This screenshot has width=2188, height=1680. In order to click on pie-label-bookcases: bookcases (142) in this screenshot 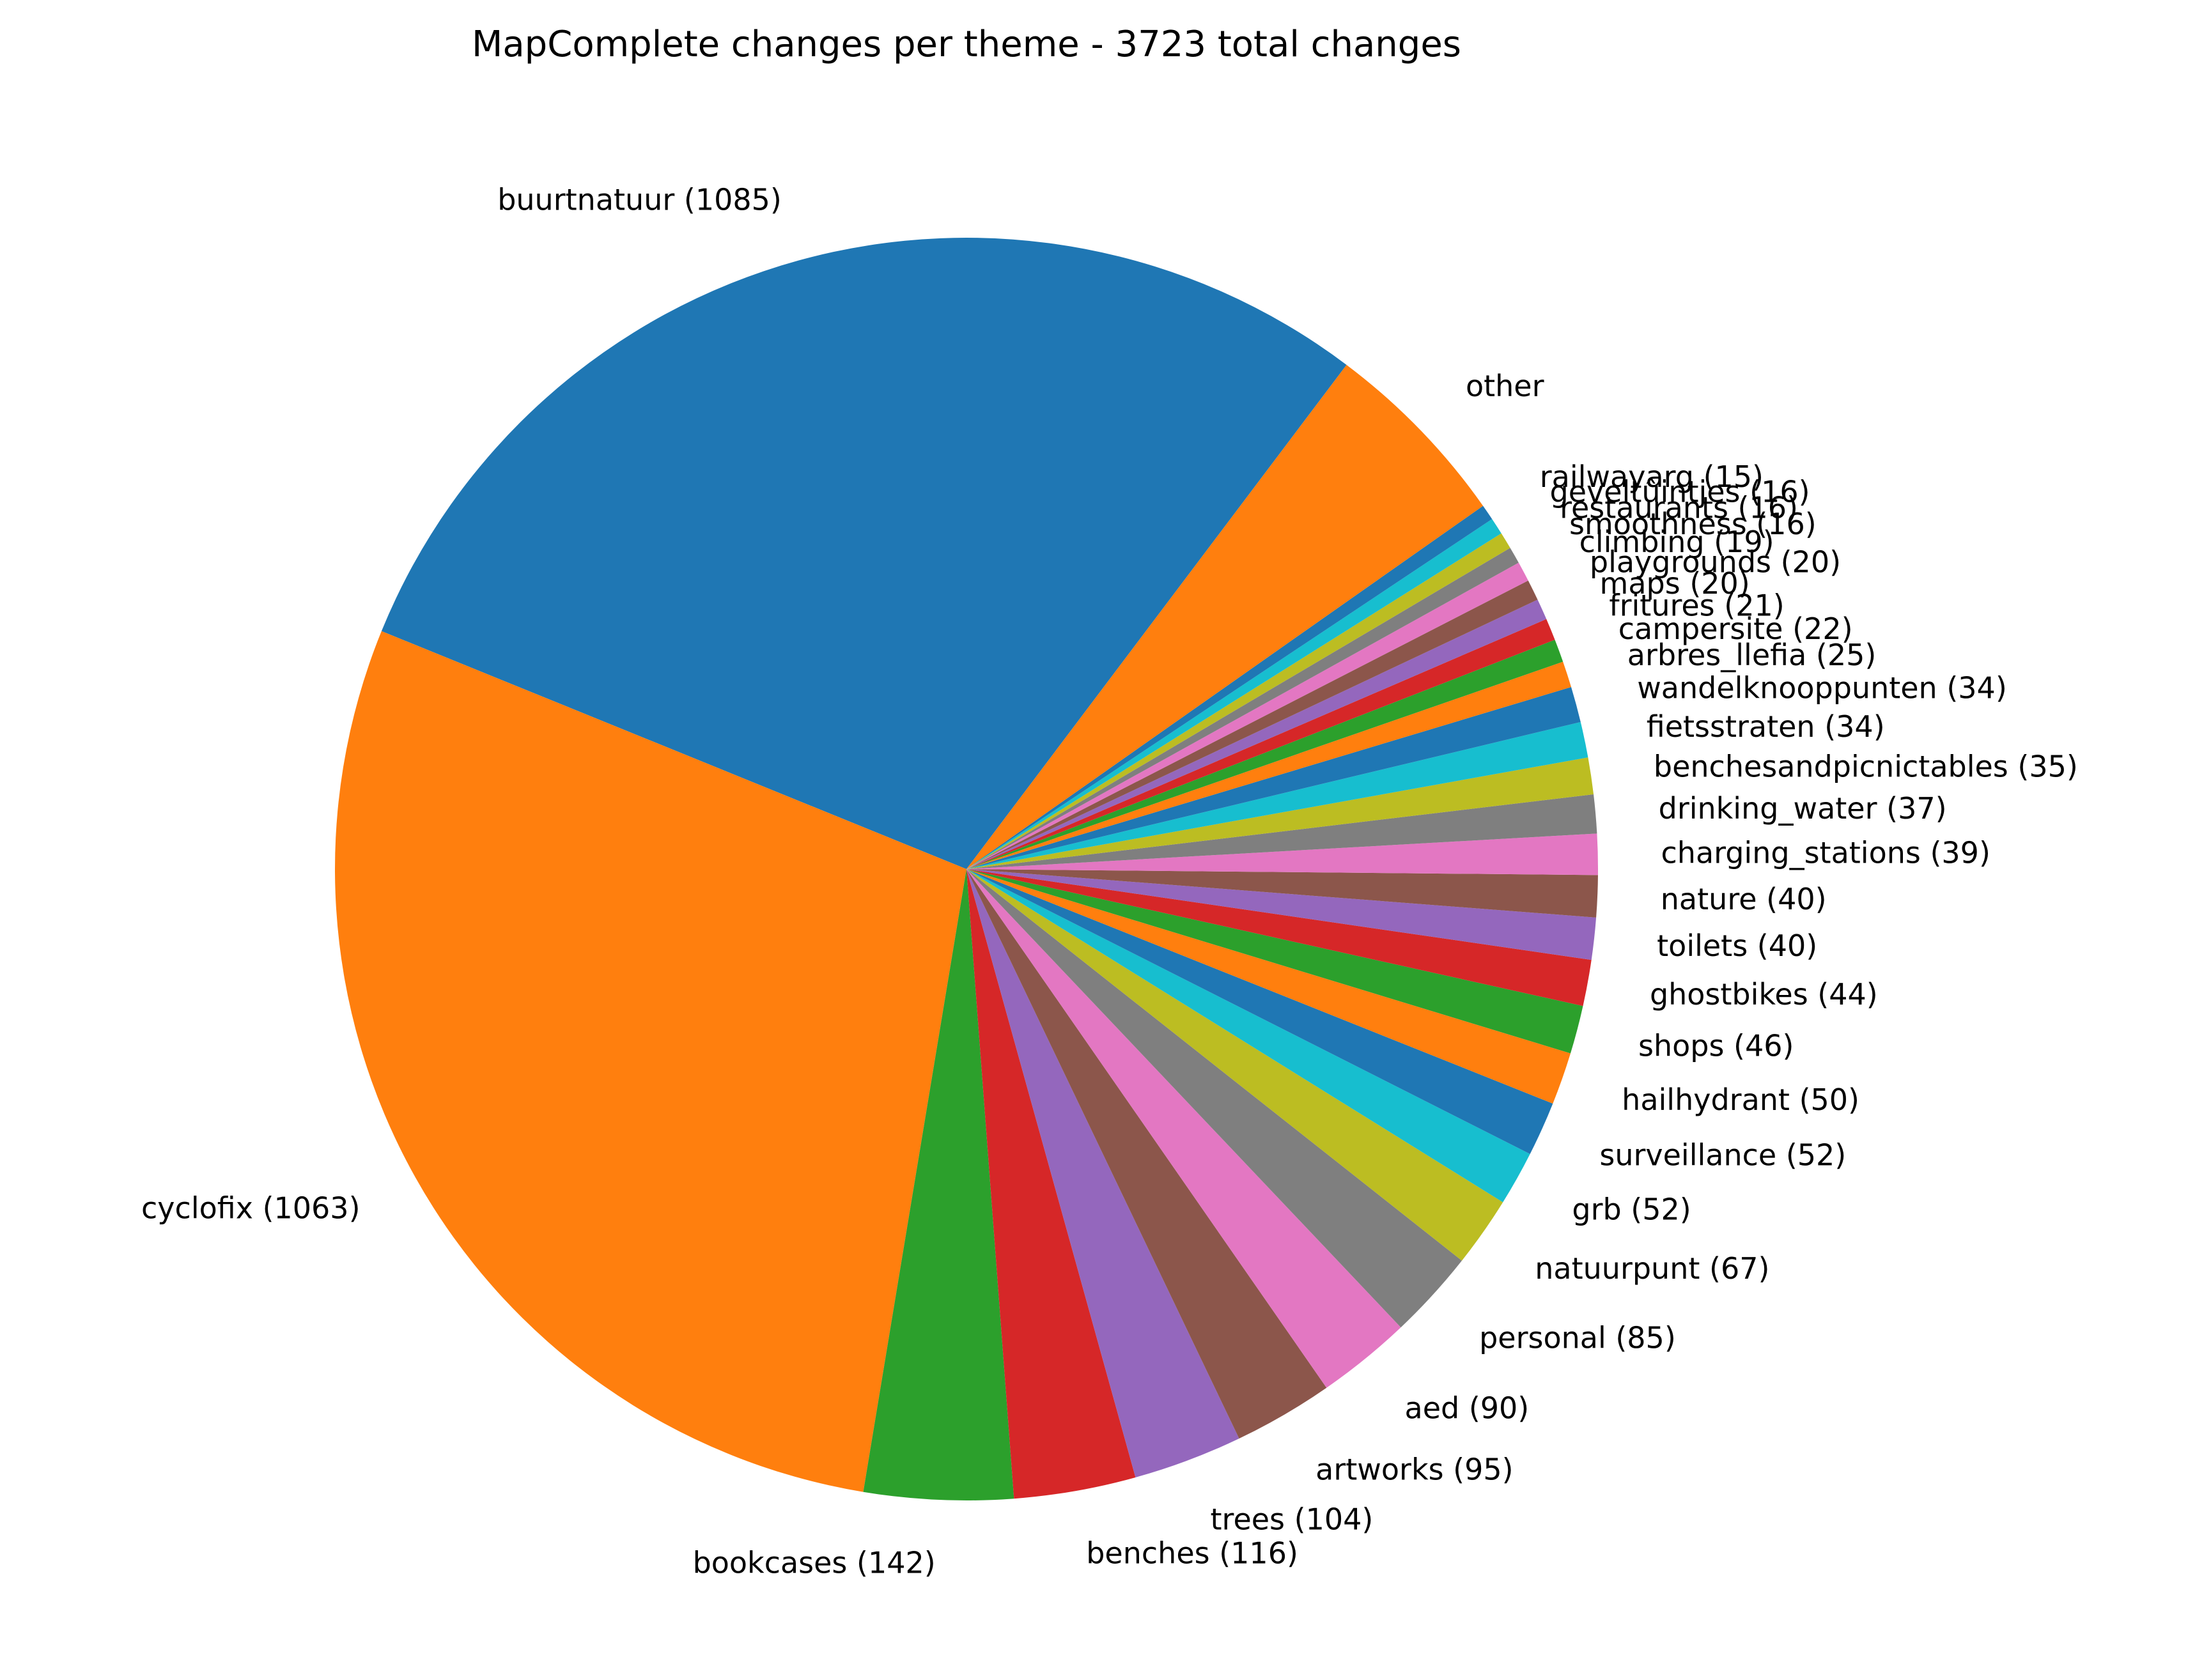, I will do `click(814, 1563)`.